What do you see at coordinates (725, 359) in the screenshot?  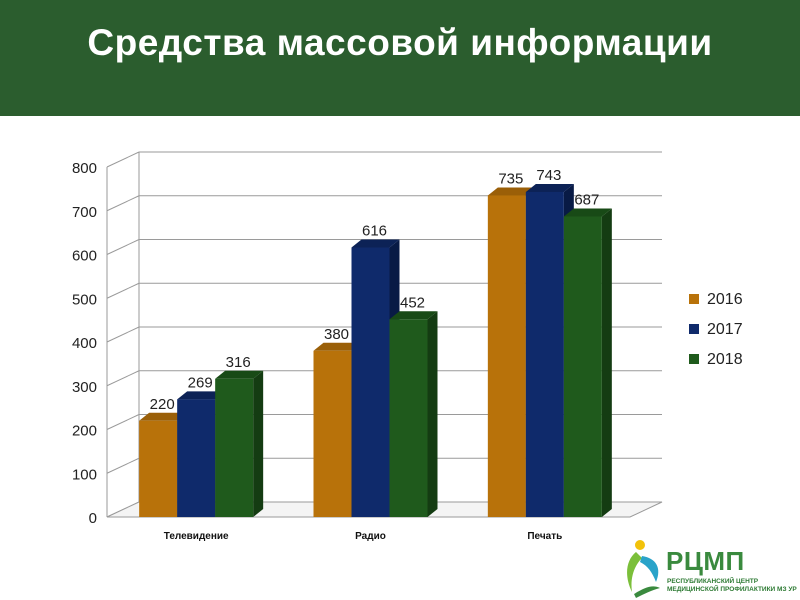 I see `legend-label: 2018` at bounding box center [725, 359].